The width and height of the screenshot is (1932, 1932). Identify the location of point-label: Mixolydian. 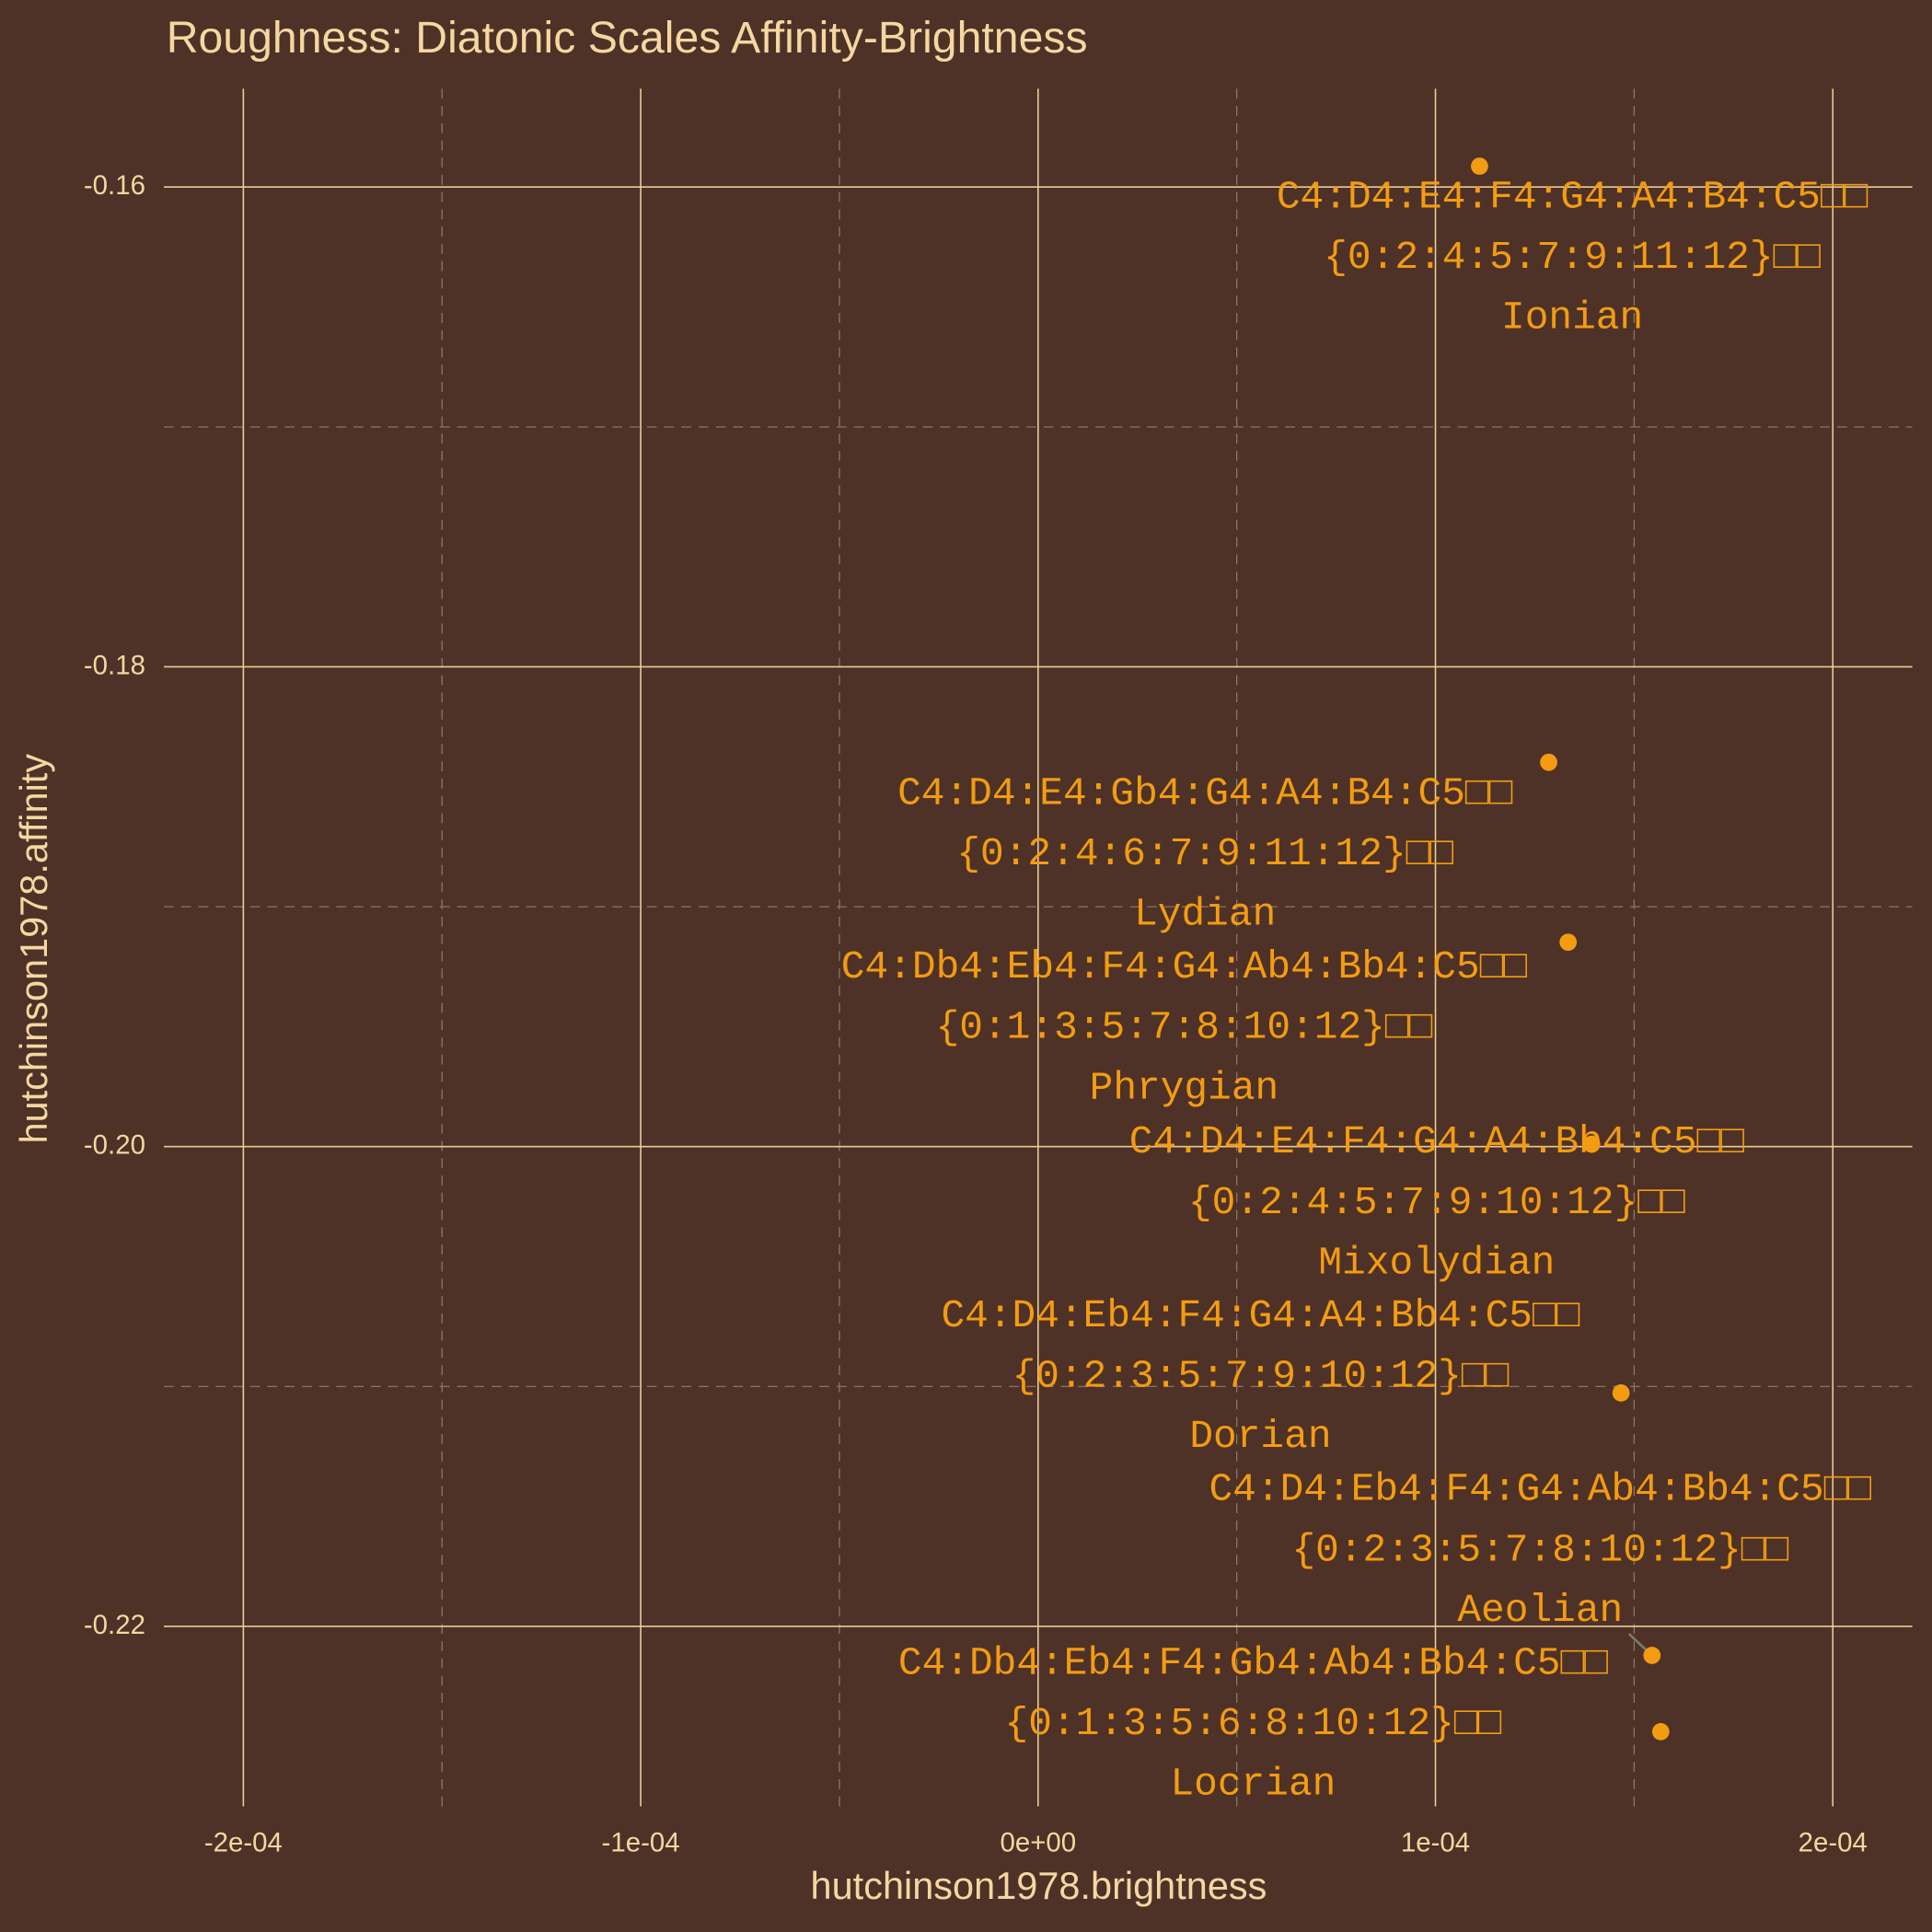
(1437, 1262).